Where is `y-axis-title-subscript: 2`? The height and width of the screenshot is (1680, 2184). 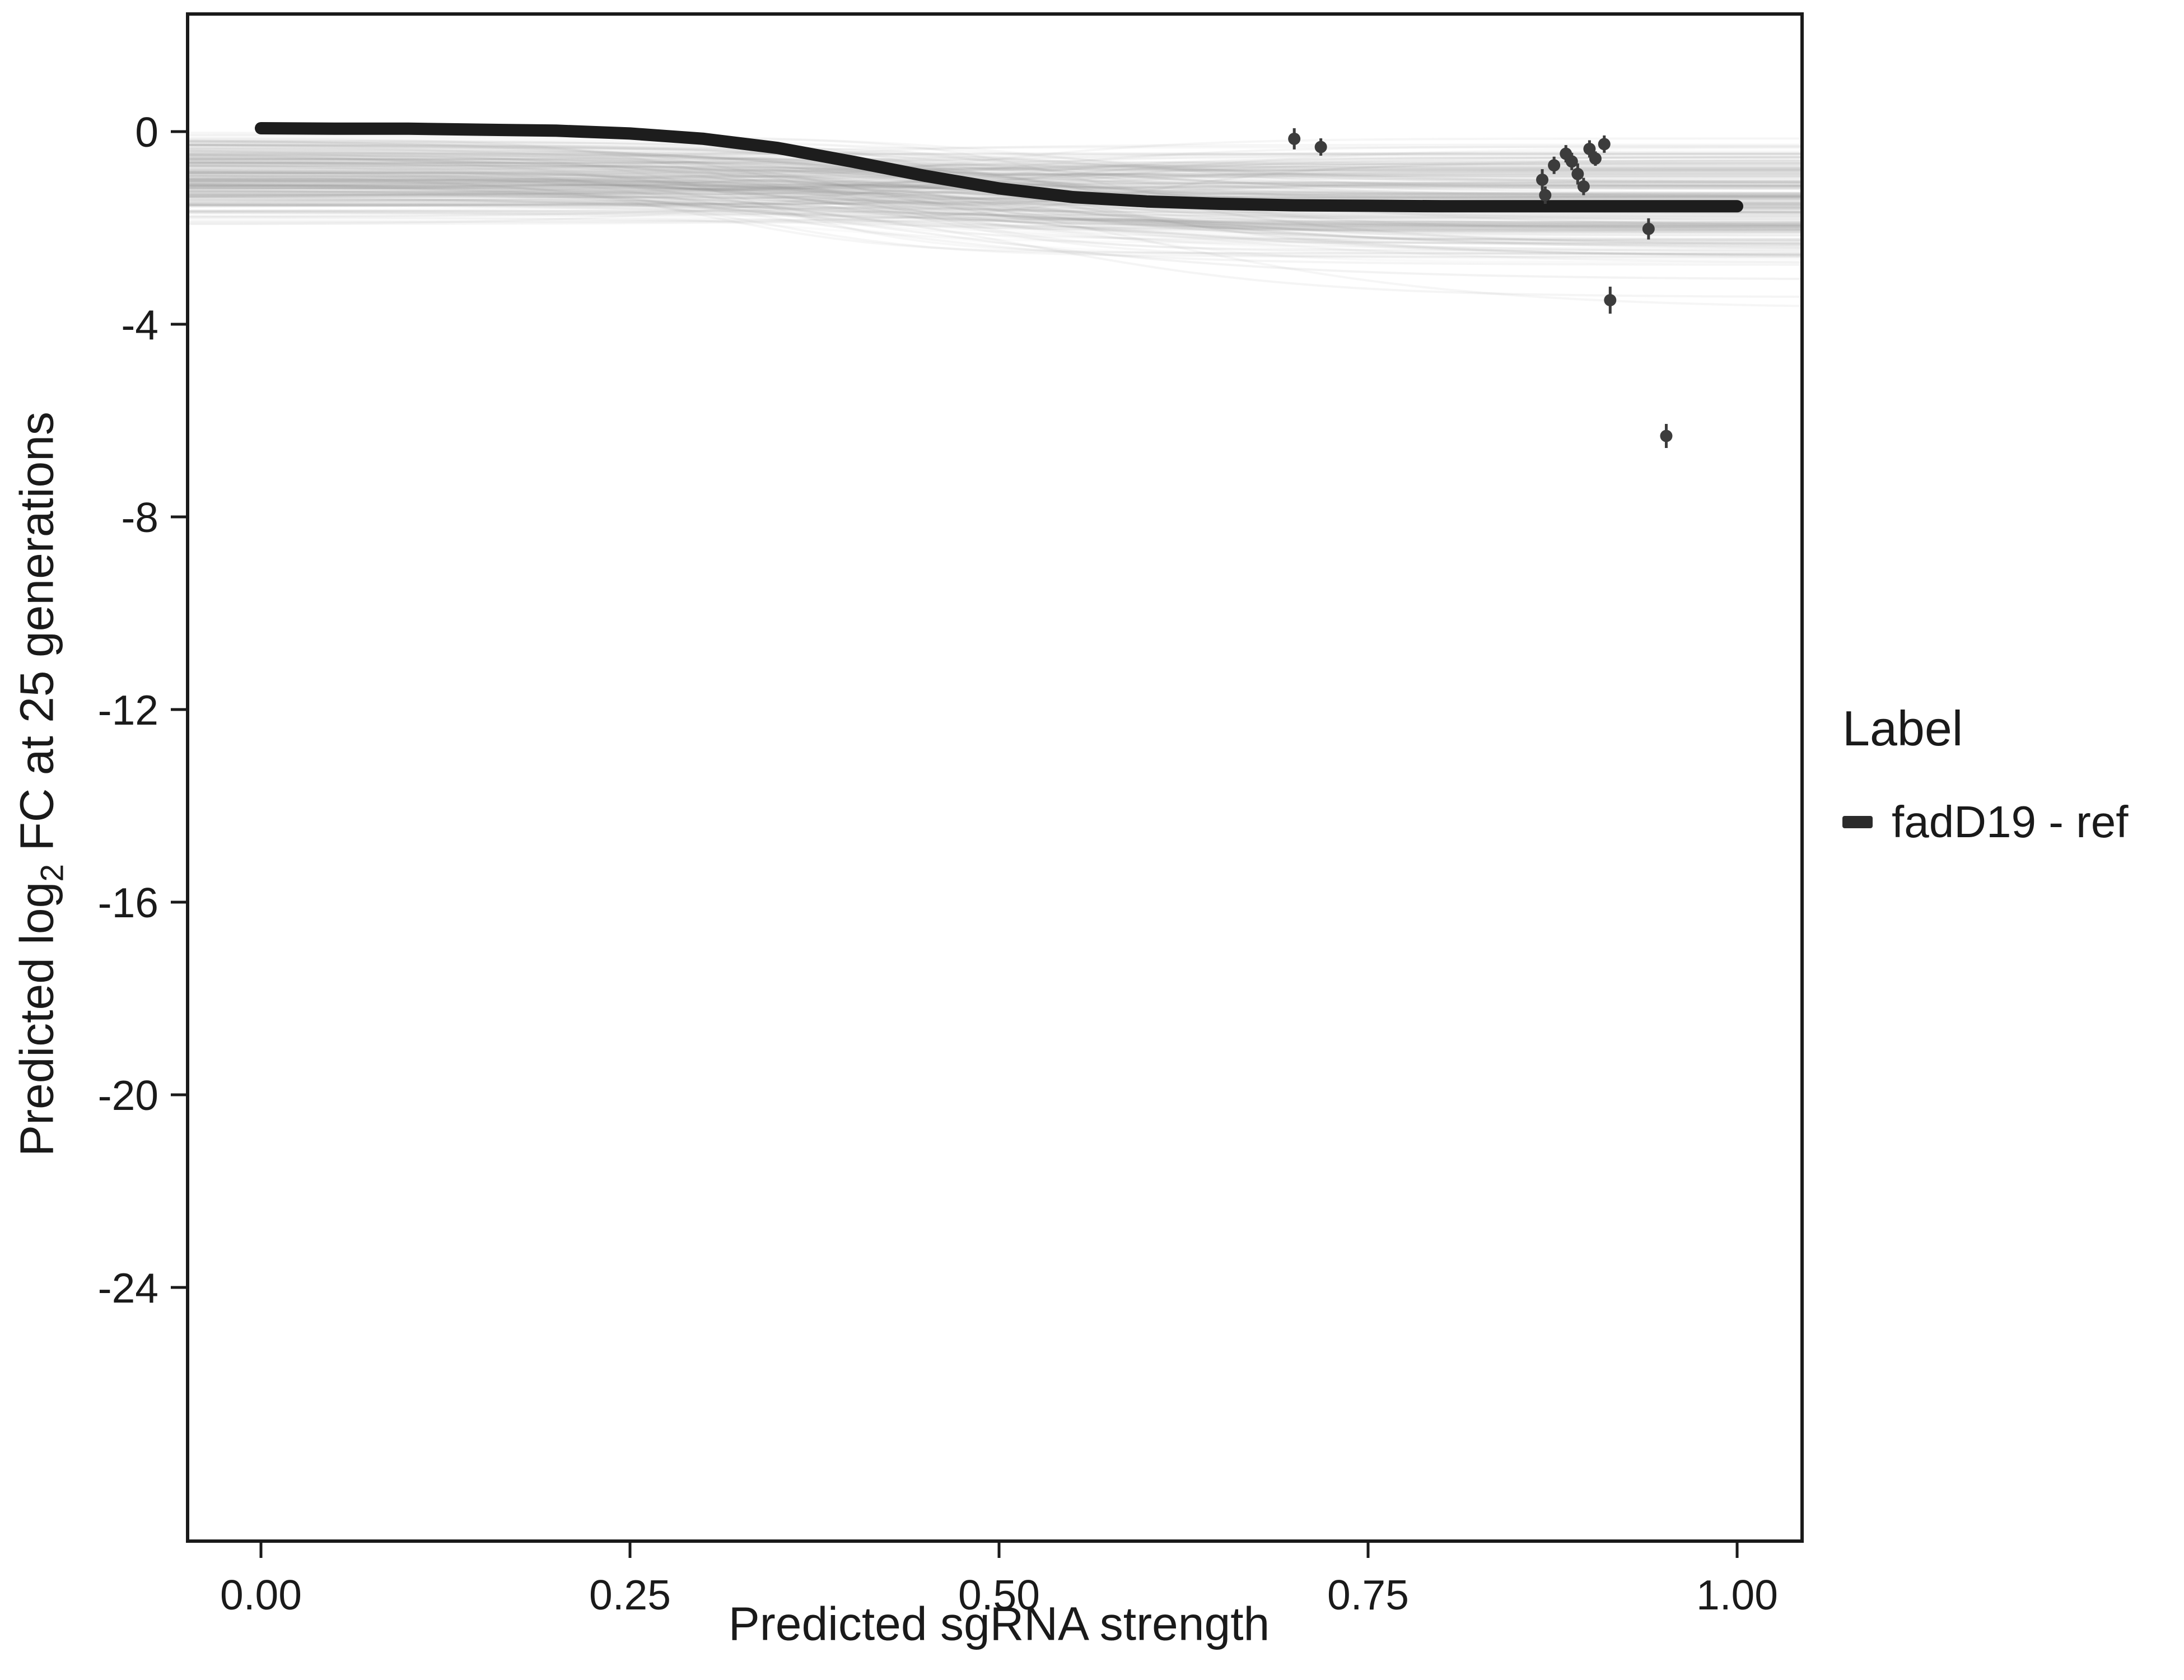
y-axis-title-subscript: 2 is located at coordinates (53, 873).